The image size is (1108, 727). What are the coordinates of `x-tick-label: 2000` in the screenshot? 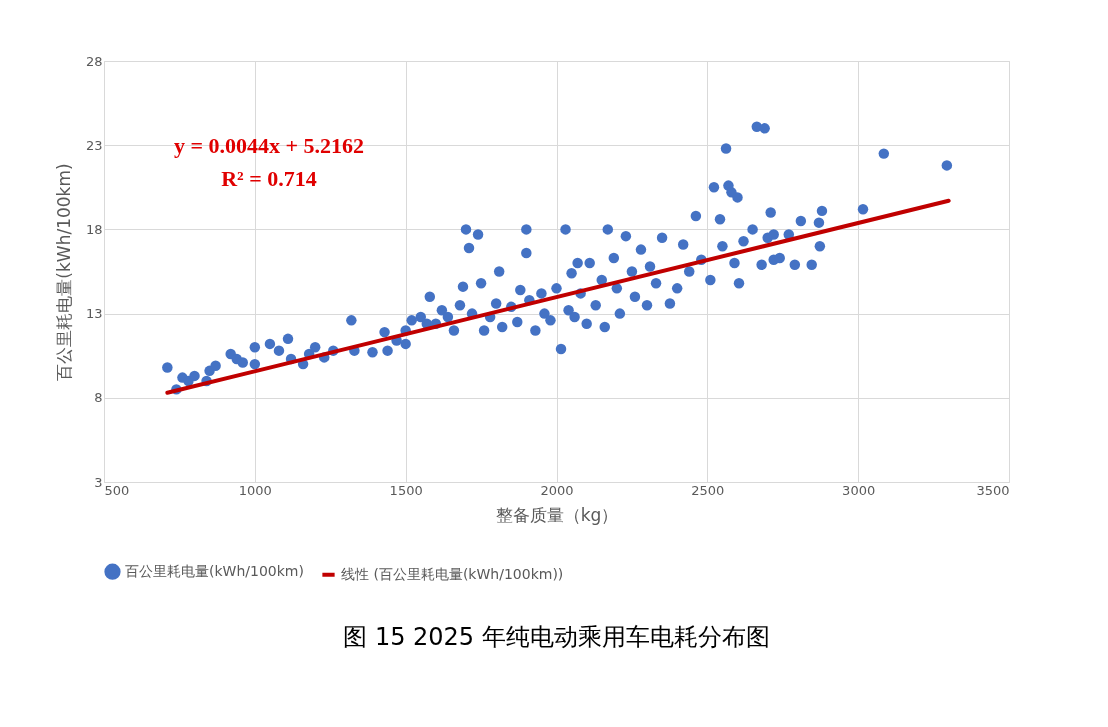 It's located at (557, 490).